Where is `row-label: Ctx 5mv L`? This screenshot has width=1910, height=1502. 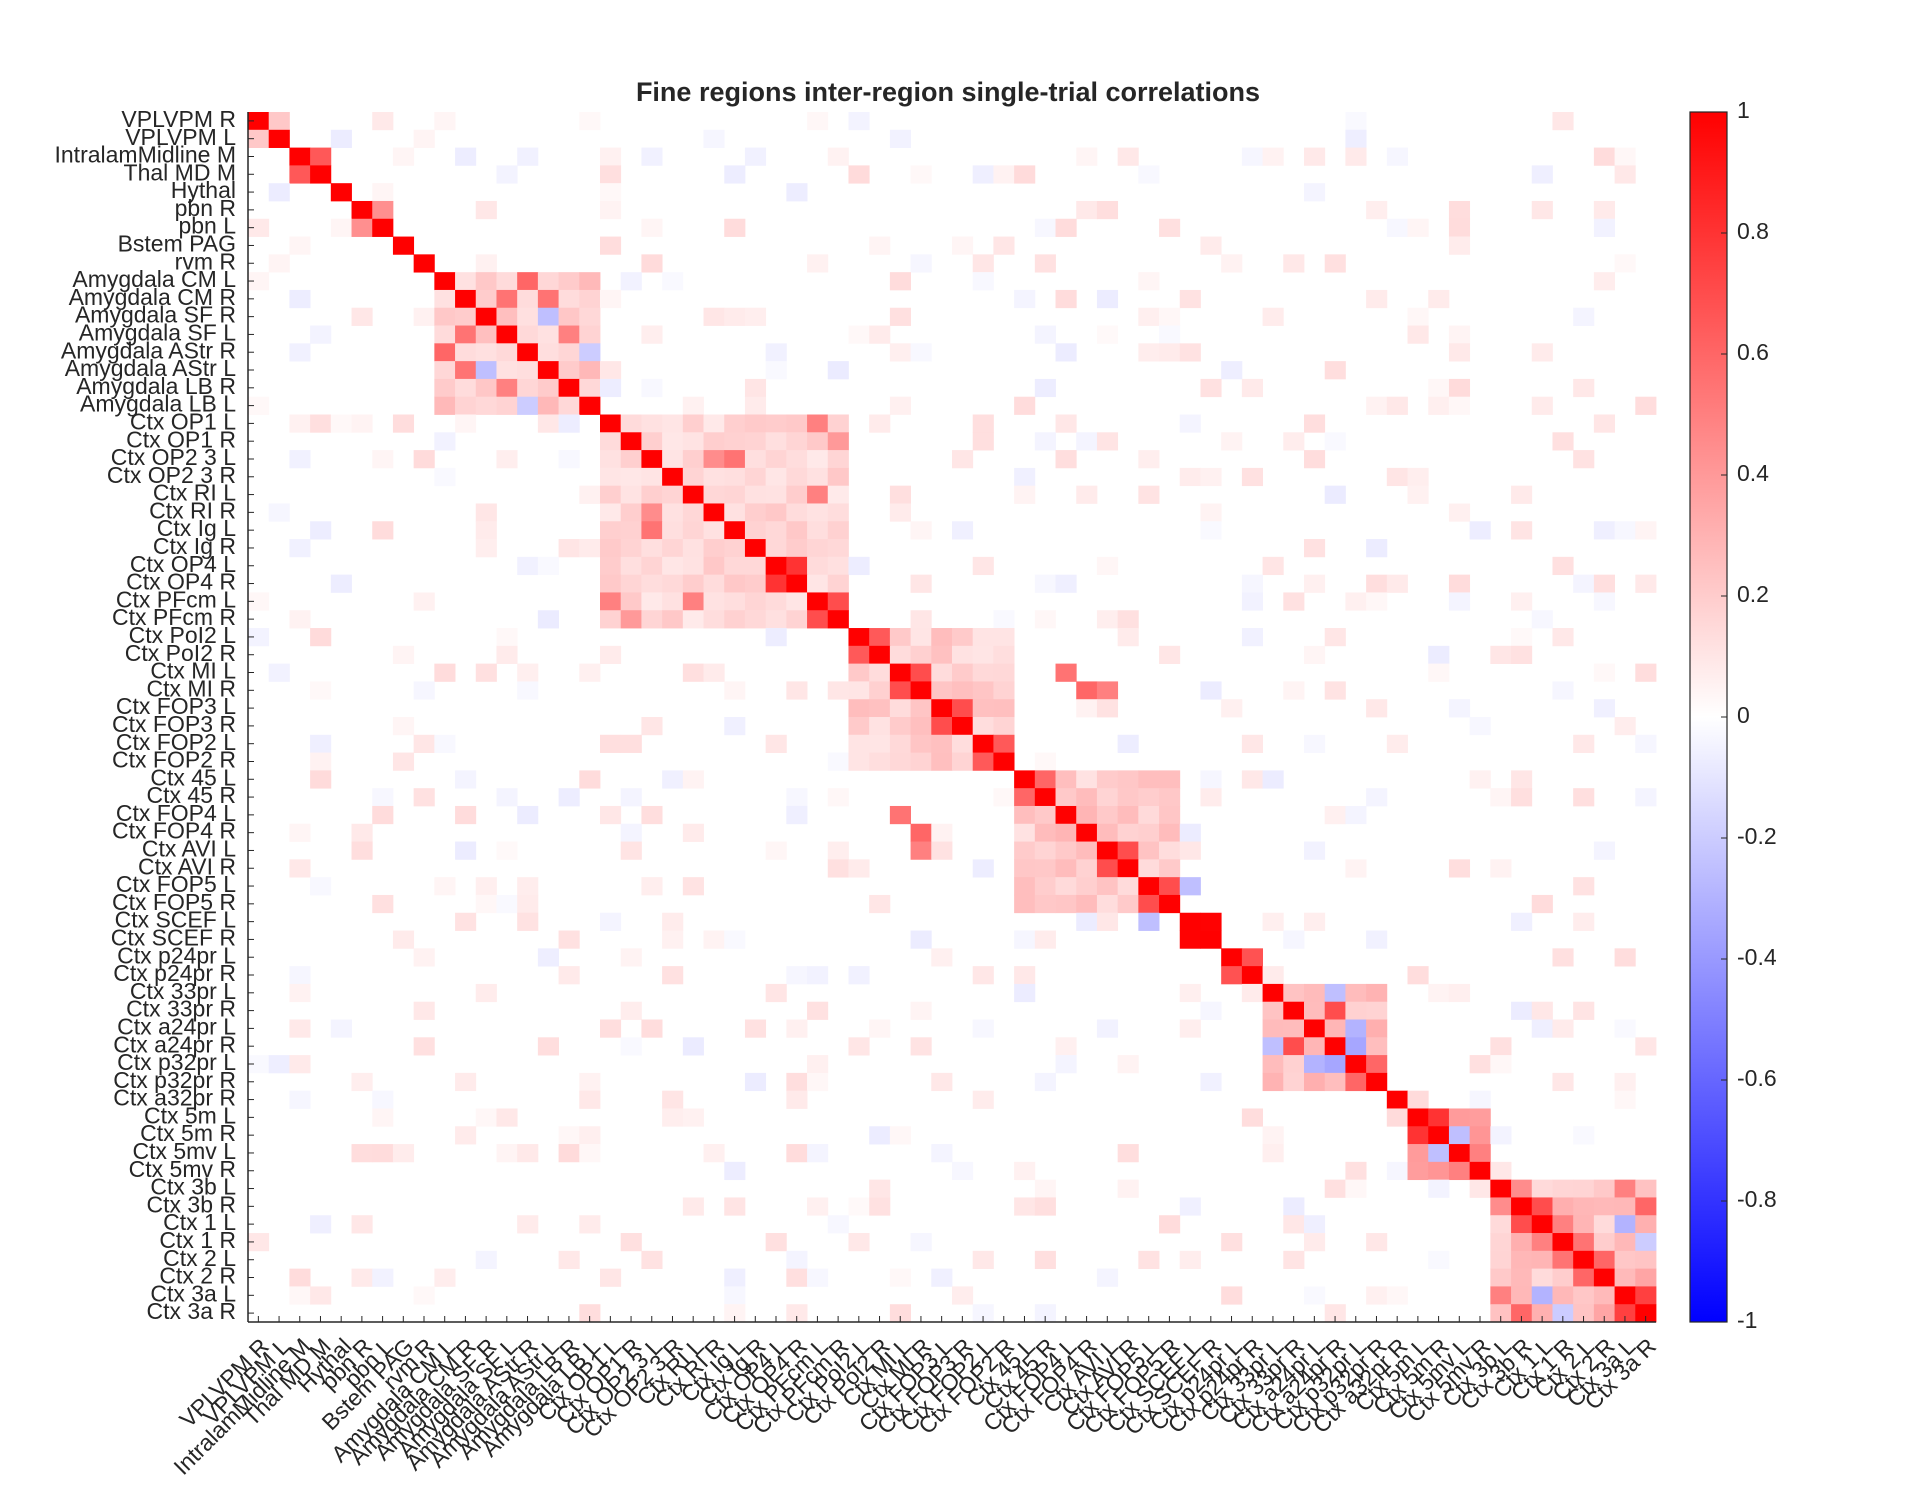
row-label: Ctx 5mv L is located at coordinates (184, 1151).